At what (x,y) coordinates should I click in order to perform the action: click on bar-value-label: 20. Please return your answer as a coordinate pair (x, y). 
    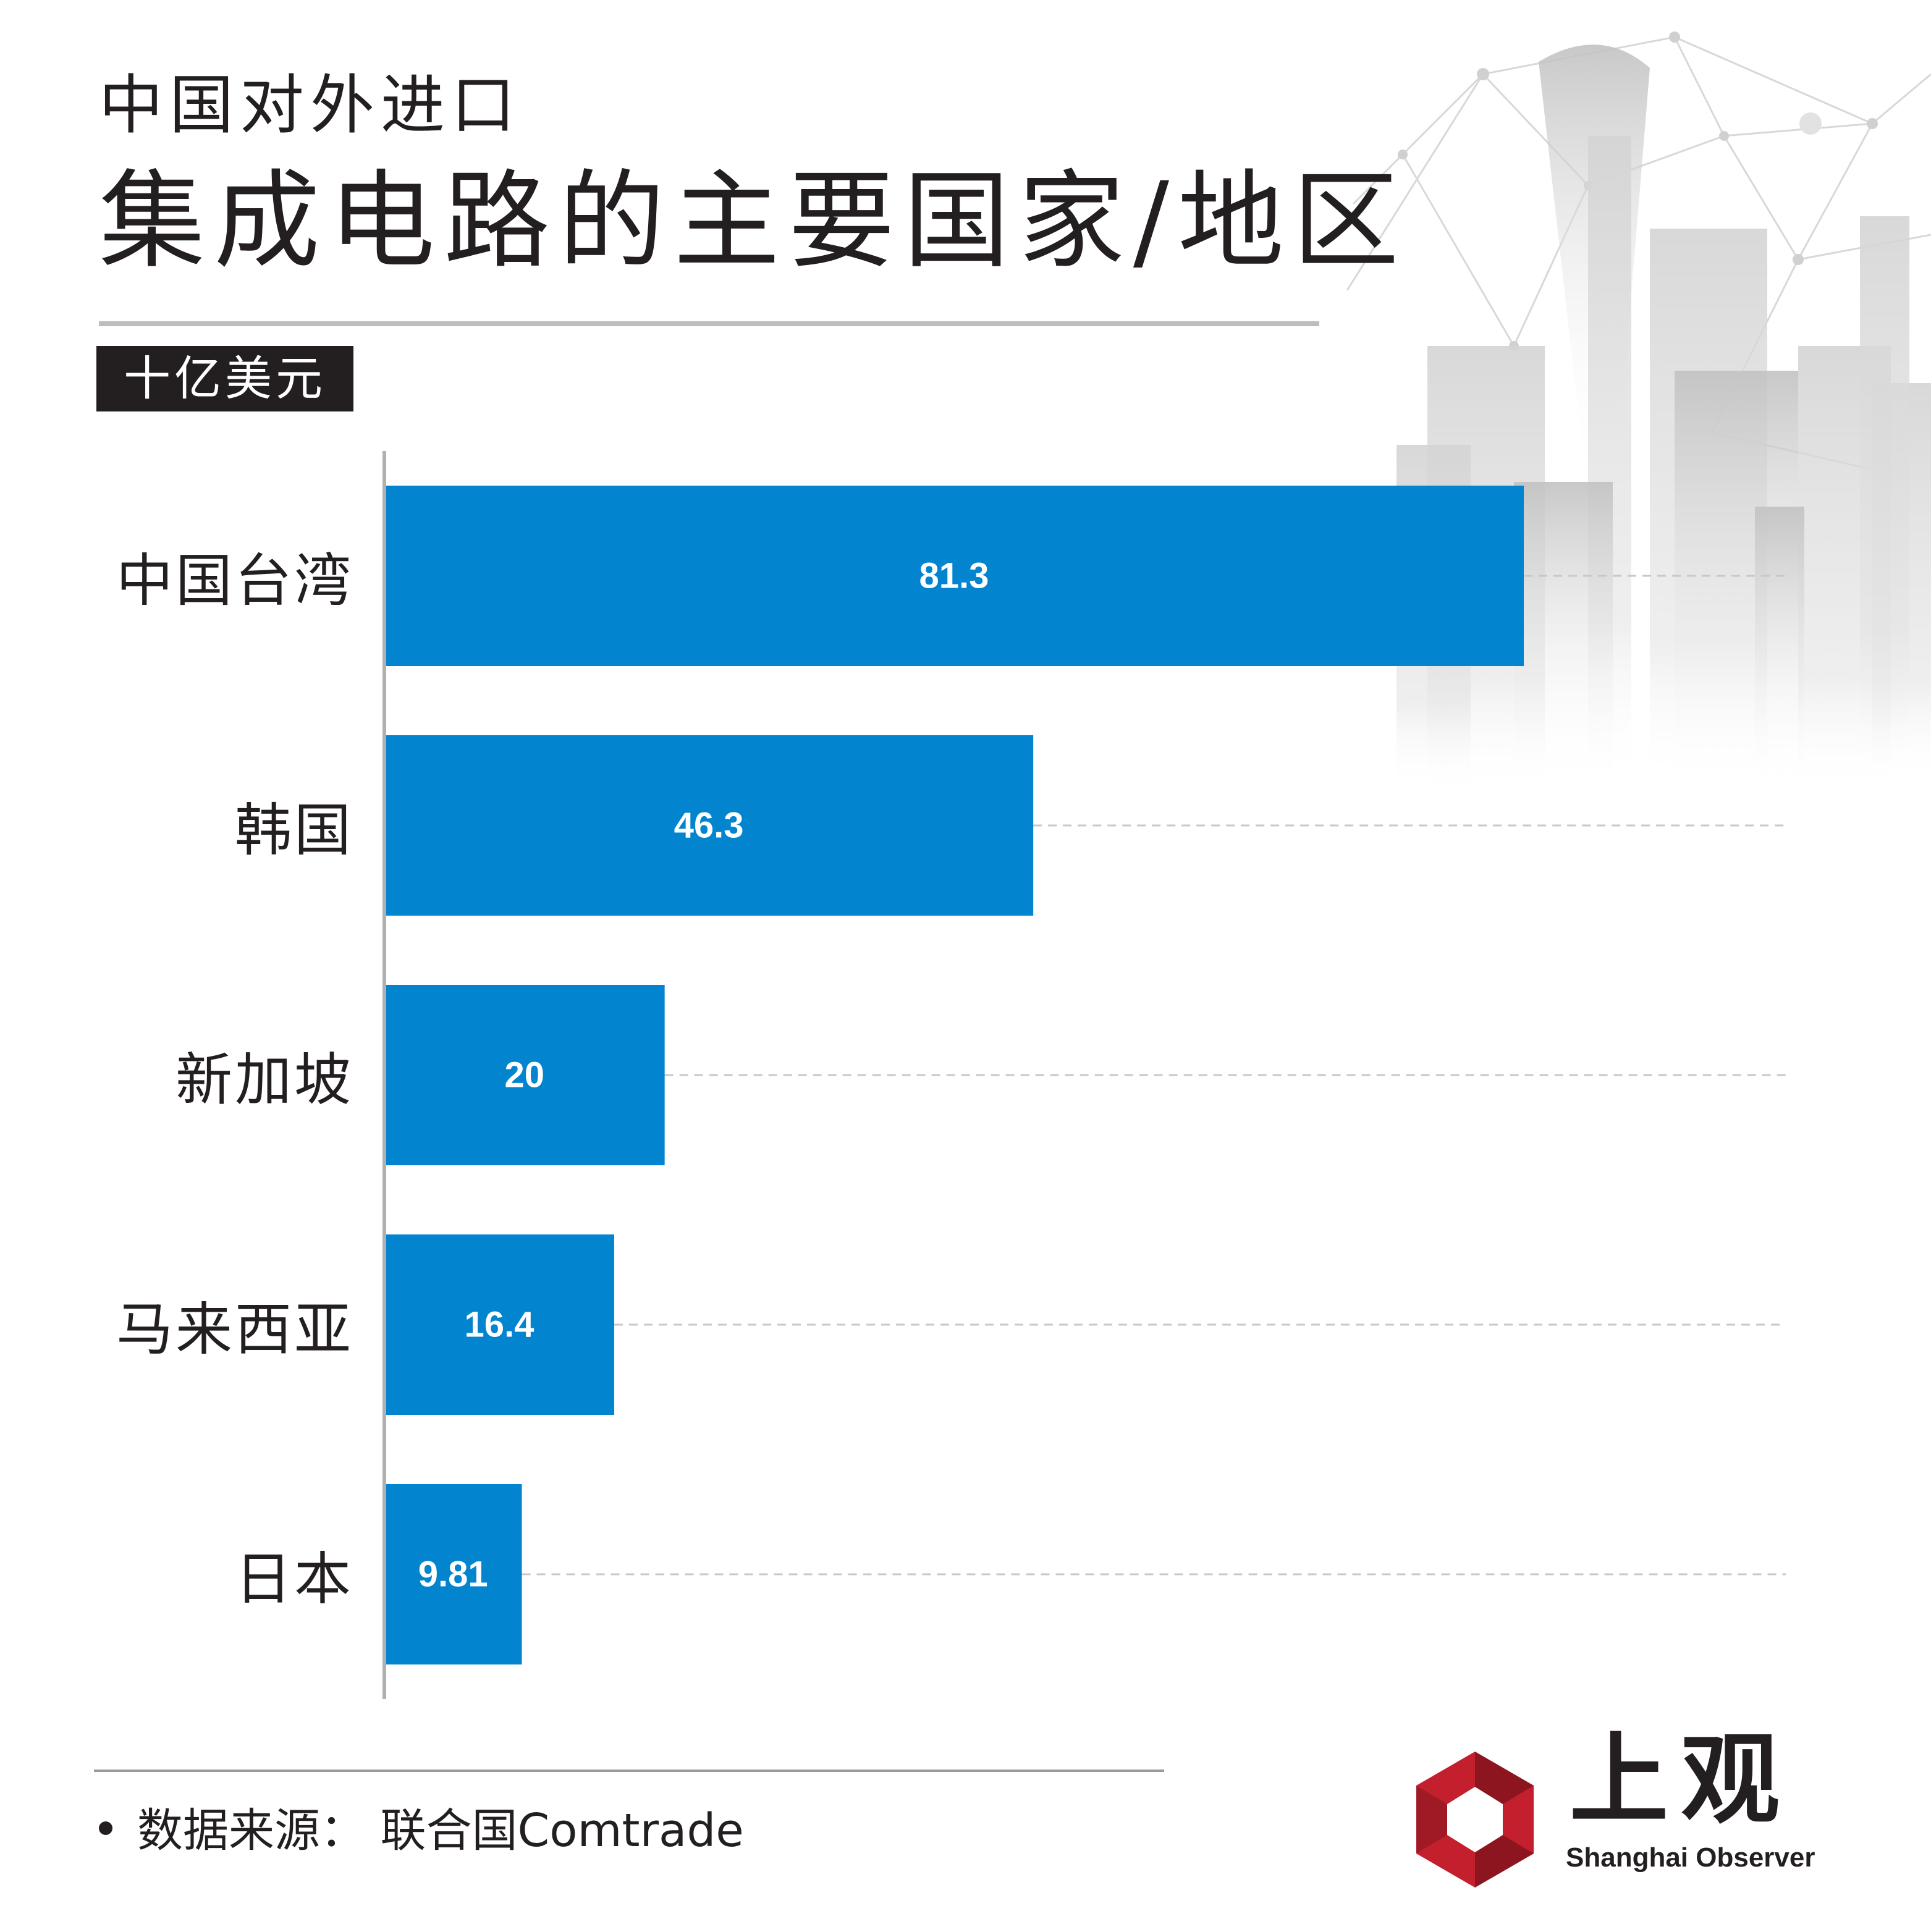
    Looking at the image, I should click on (525, 1075).